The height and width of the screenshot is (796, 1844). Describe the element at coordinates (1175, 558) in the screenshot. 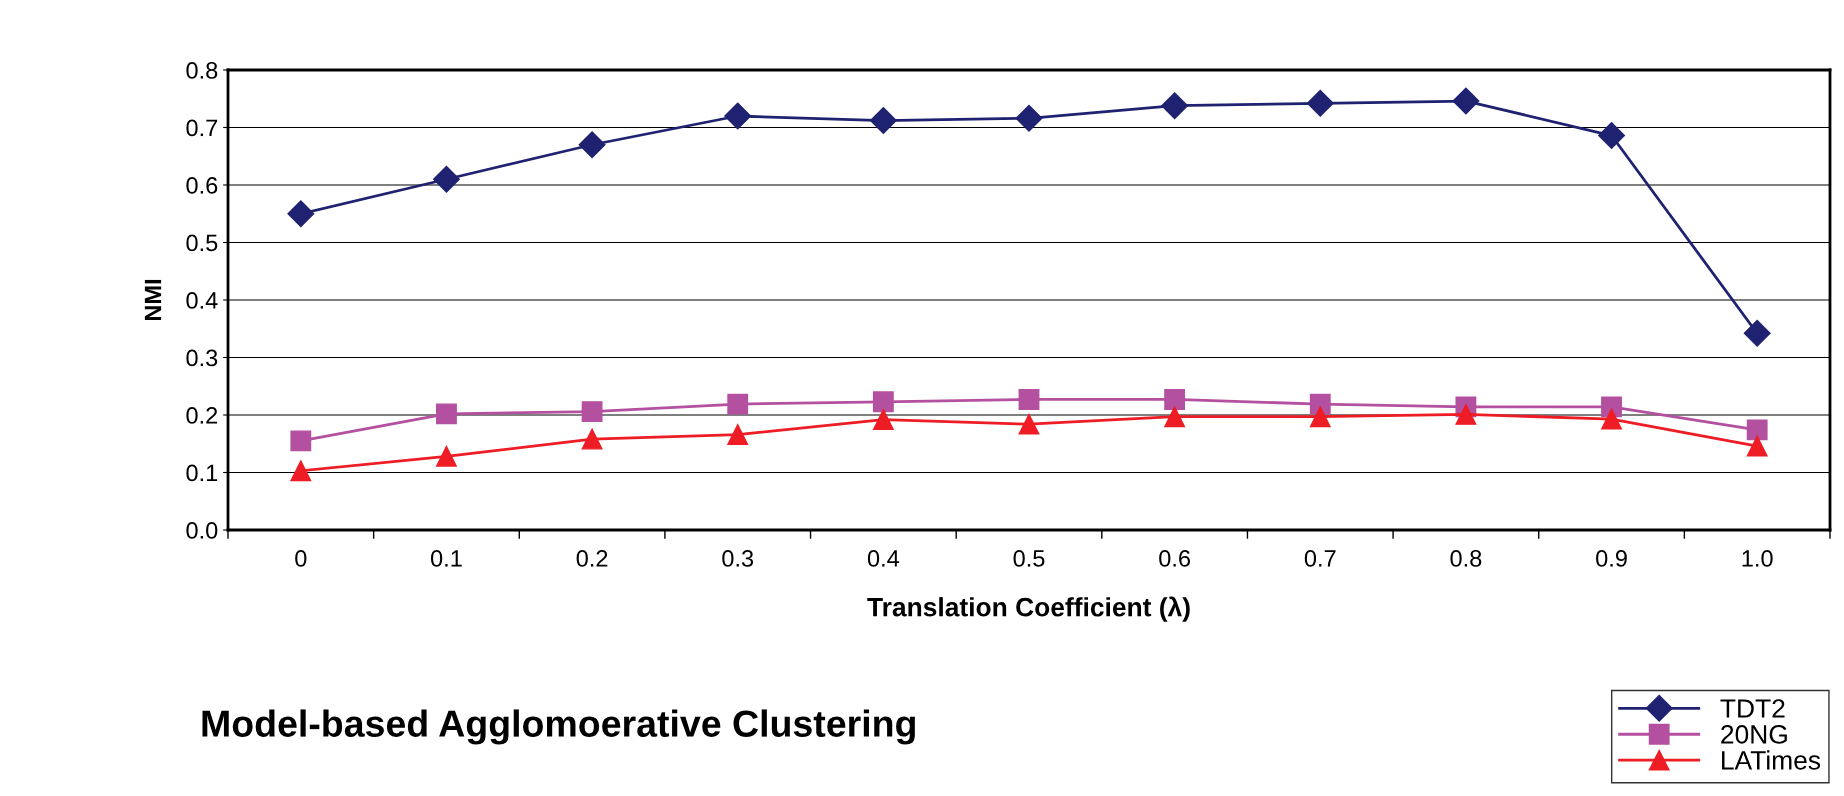

I see `x-tick-label: 0.6` at that location.